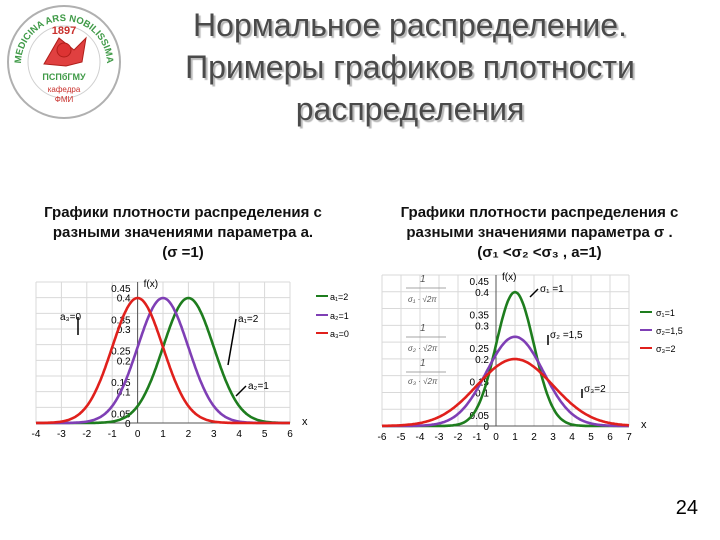 This screenshot has height=540, width=720. What do you see at coordinates (539, 212) in the screenshot?
I see `right-caption-line-1: Графики плотности распределения с` at bounding box center [539, 212].